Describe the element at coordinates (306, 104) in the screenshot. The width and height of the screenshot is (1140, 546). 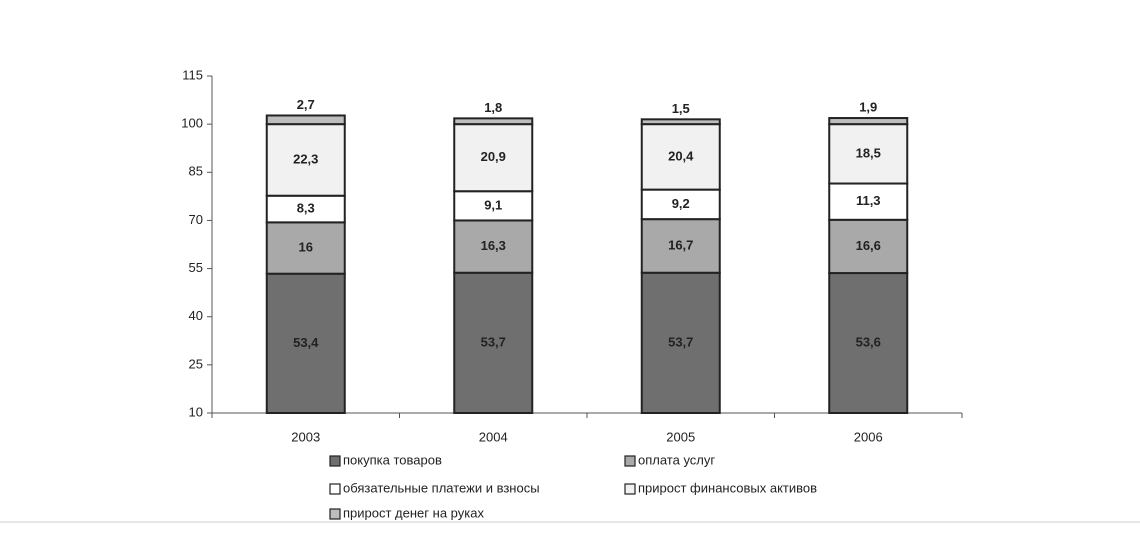
I see `value-label: 2,7` at that location.